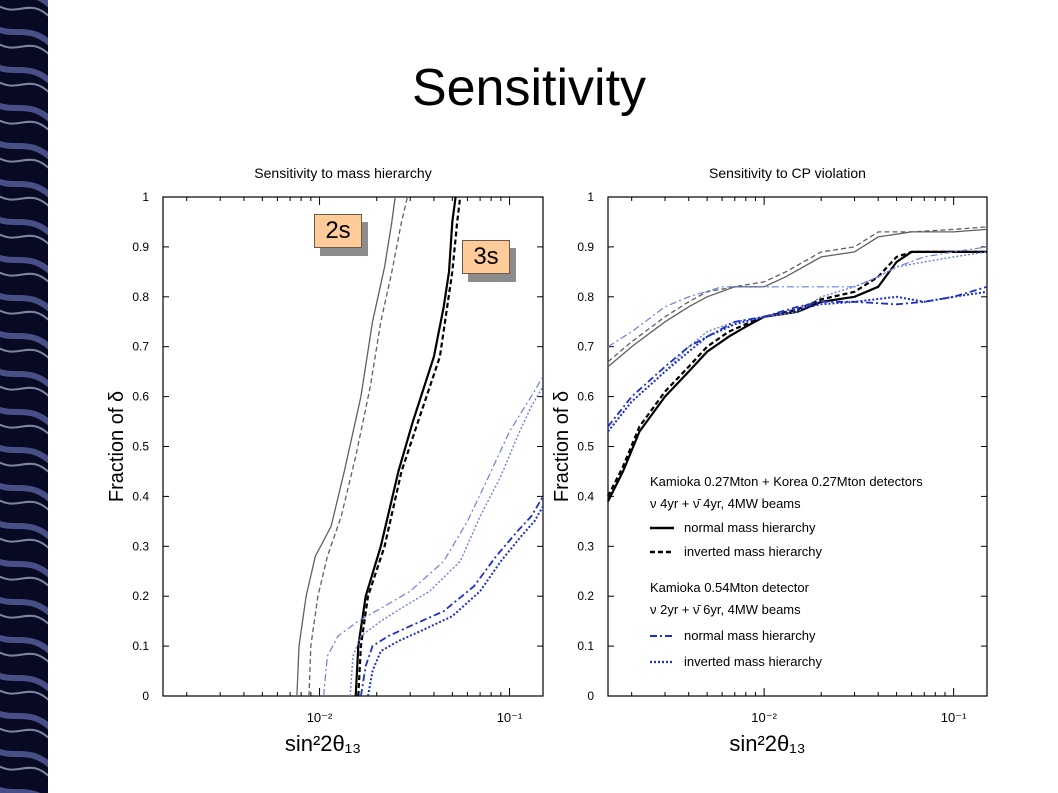 This screenshot has width=1058, height=793. I want to click on callout-3s: 3s, so click(489, 261).